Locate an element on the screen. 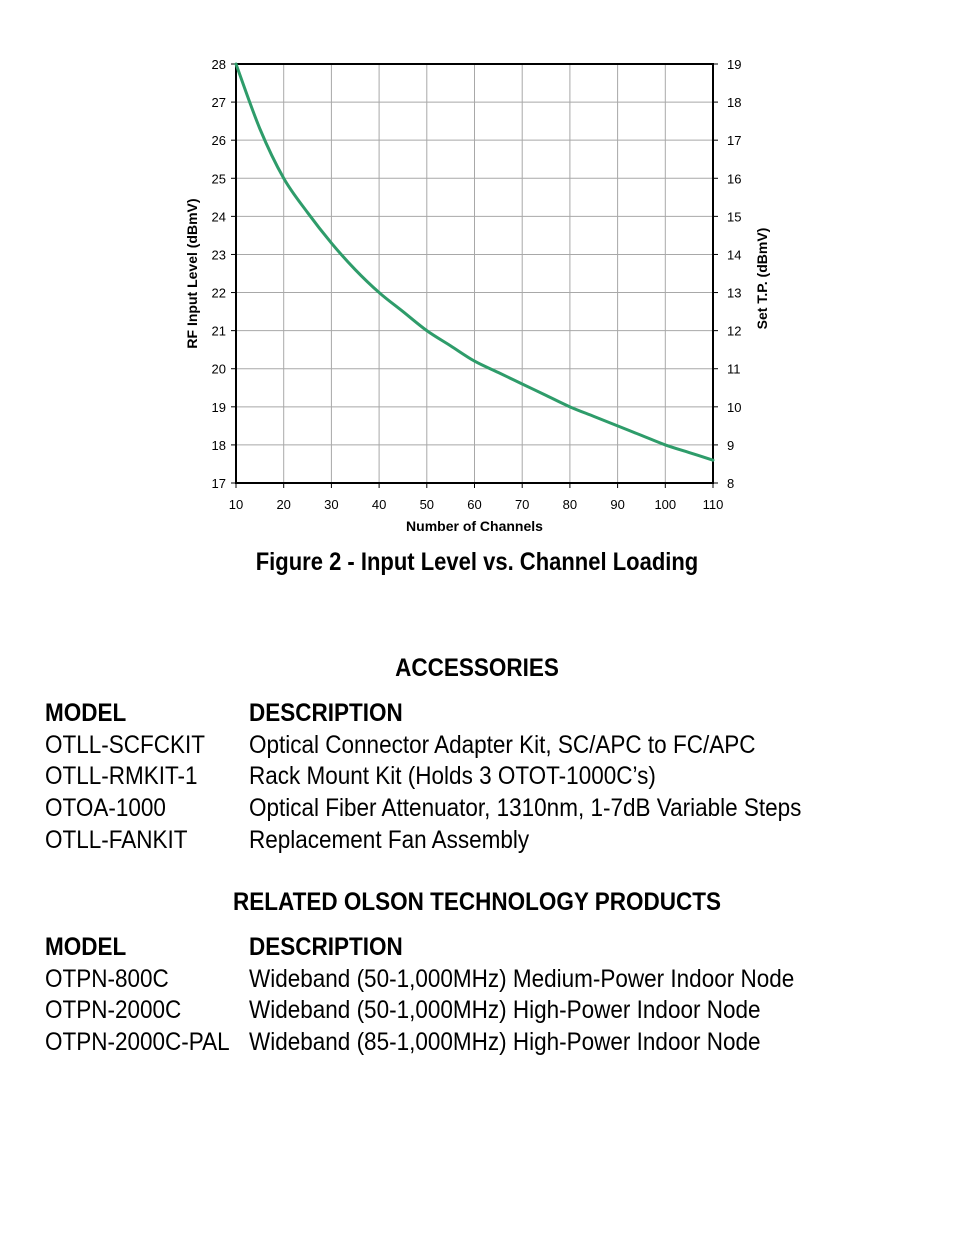  y2-tick-label: 13 is located at coordinates (734, 293).